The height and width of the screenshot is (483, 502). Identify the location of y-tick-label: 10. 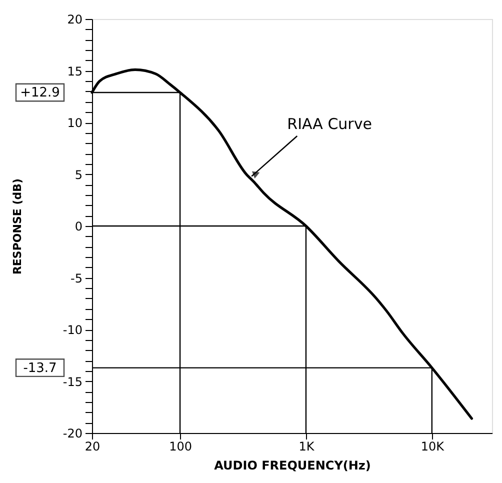
(74, 123).